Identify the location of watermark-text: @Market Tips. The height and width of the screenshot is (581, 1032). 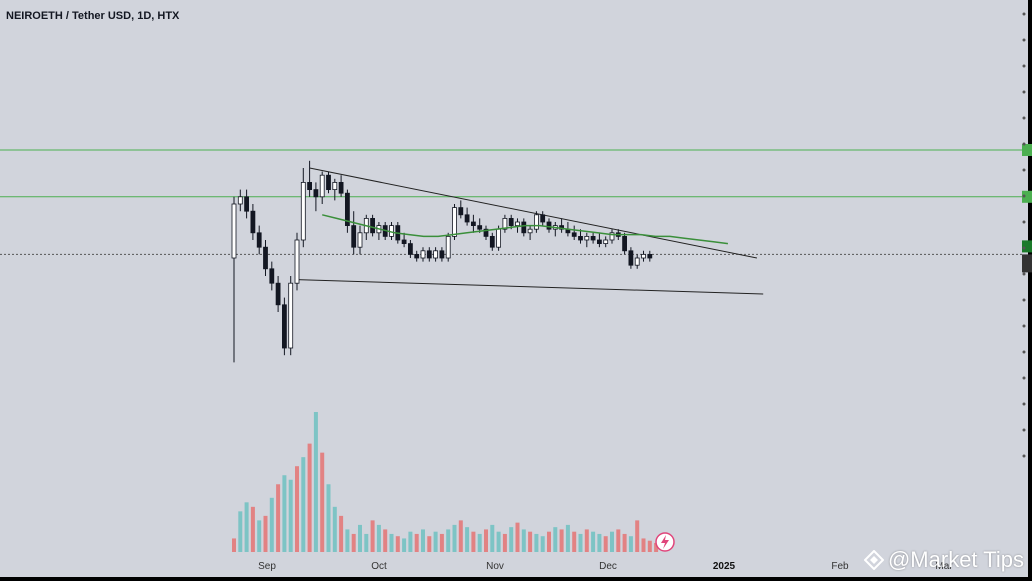
(955, 559).